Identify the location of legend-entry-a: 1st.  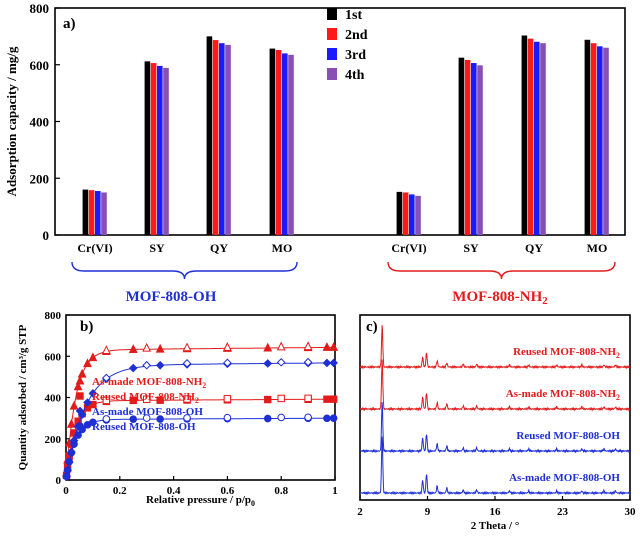
(353, 15).